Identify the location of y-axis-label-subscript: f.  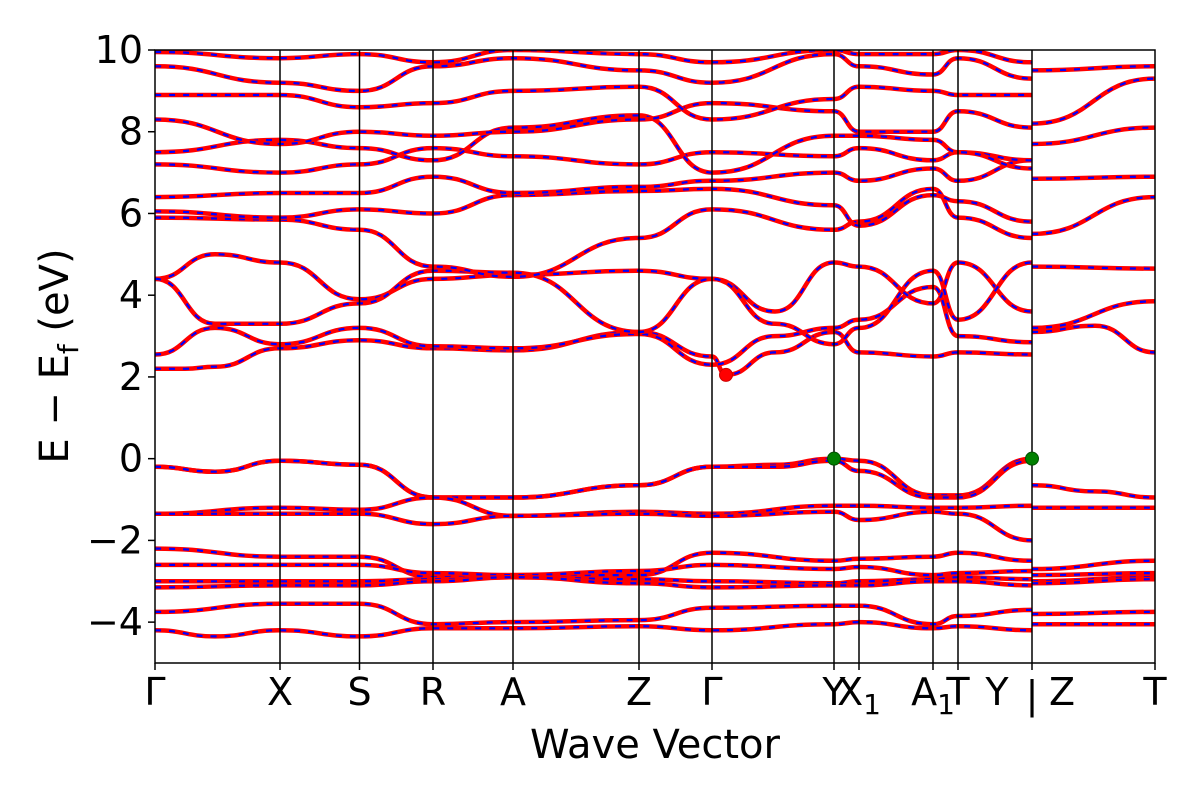
(68, 348).